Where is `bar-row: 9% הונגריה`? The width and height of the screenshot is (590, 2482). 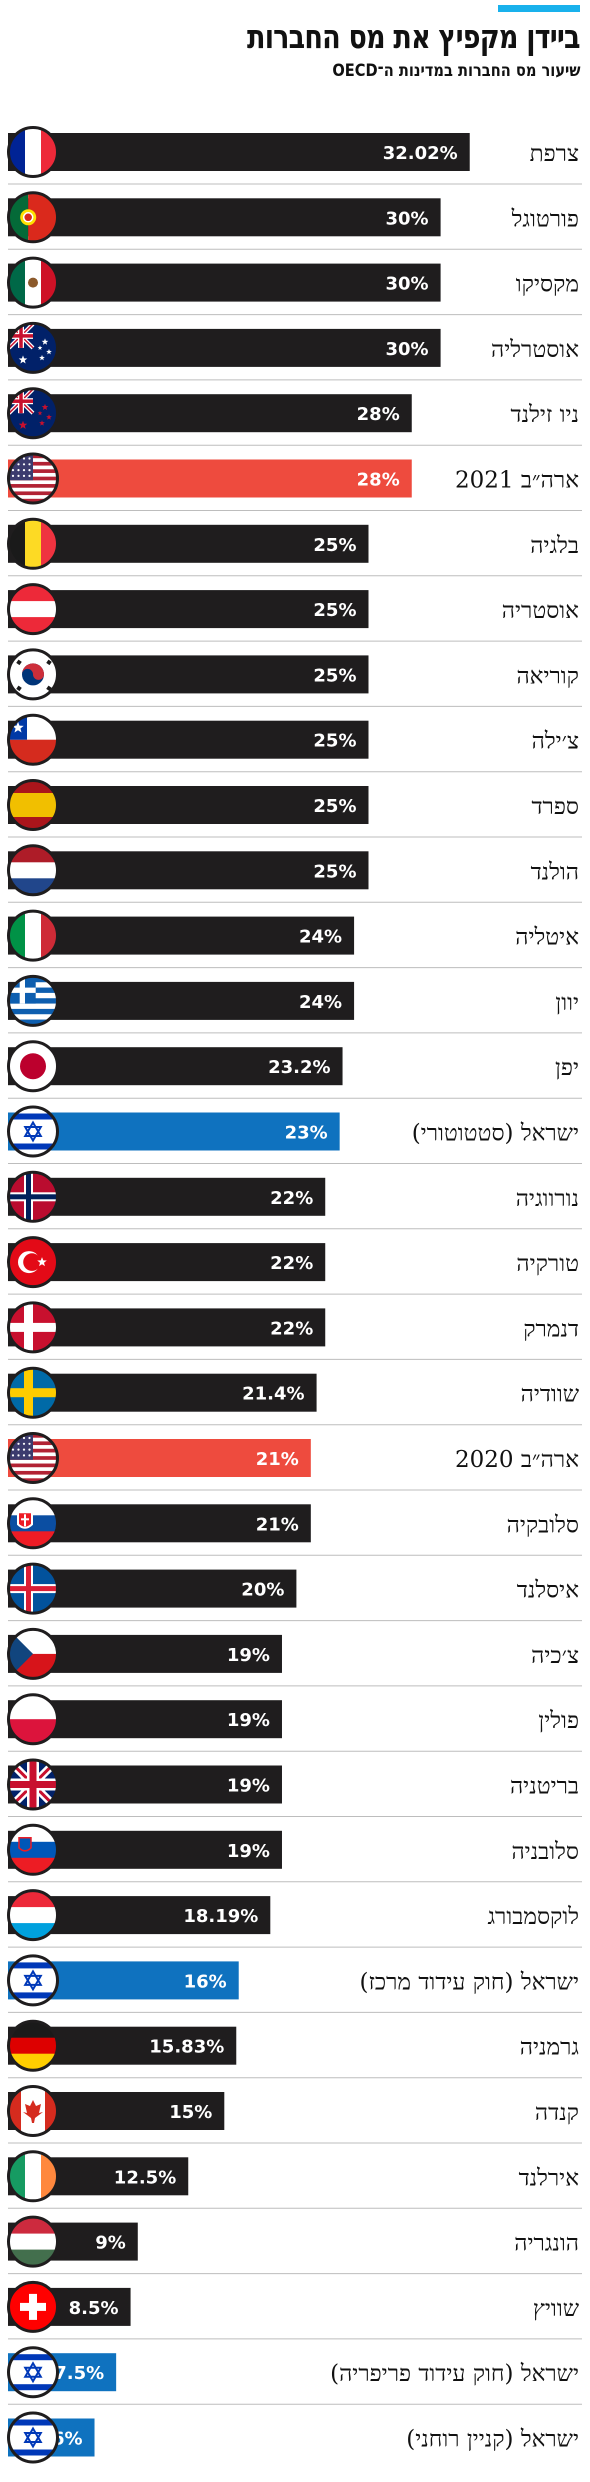 bar-row: 9% הונגריה is located at coordinates (294, 2245).